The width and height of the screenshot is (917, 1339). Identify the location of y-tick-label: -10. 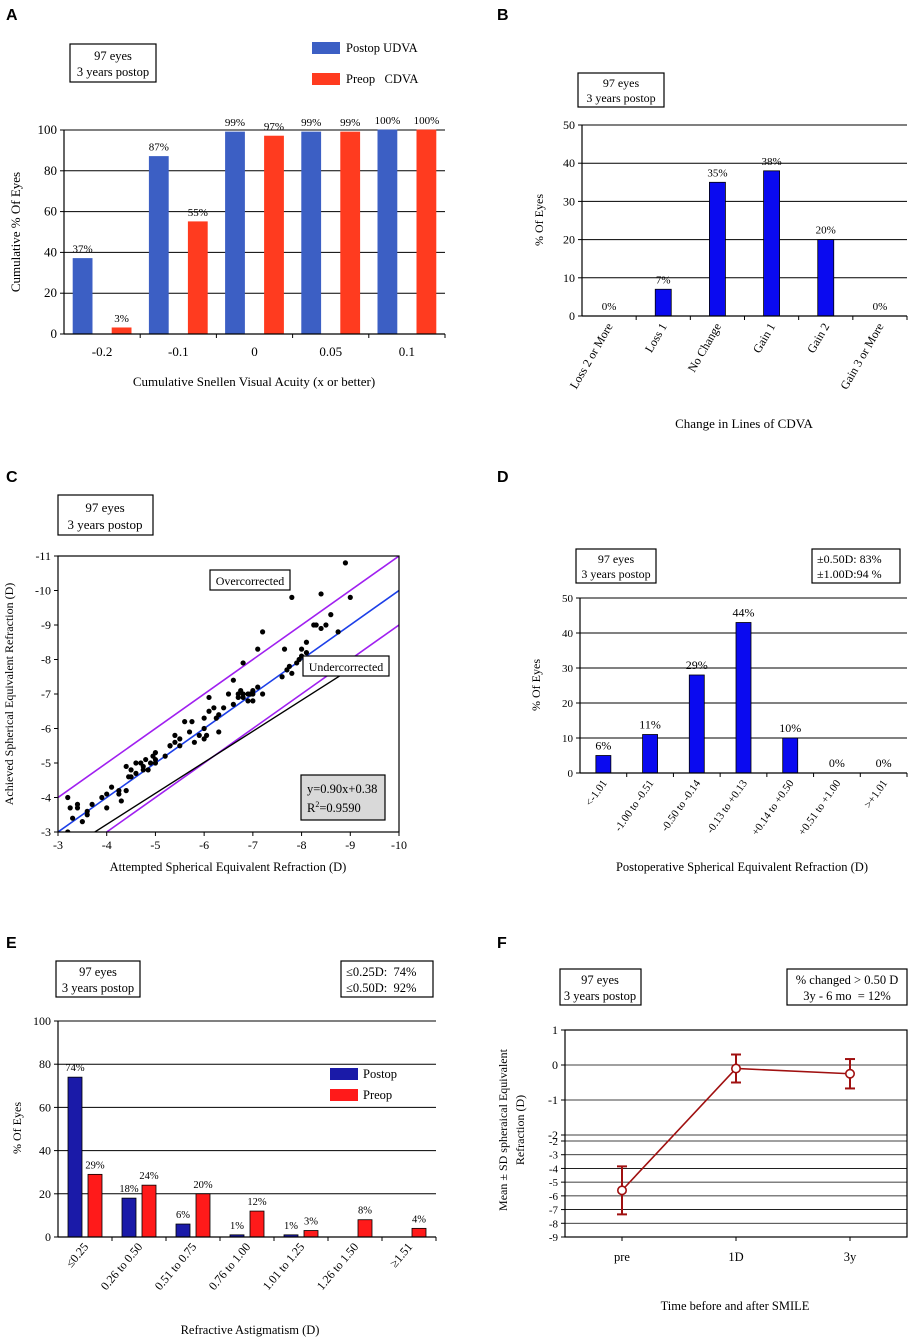
(43, 591).